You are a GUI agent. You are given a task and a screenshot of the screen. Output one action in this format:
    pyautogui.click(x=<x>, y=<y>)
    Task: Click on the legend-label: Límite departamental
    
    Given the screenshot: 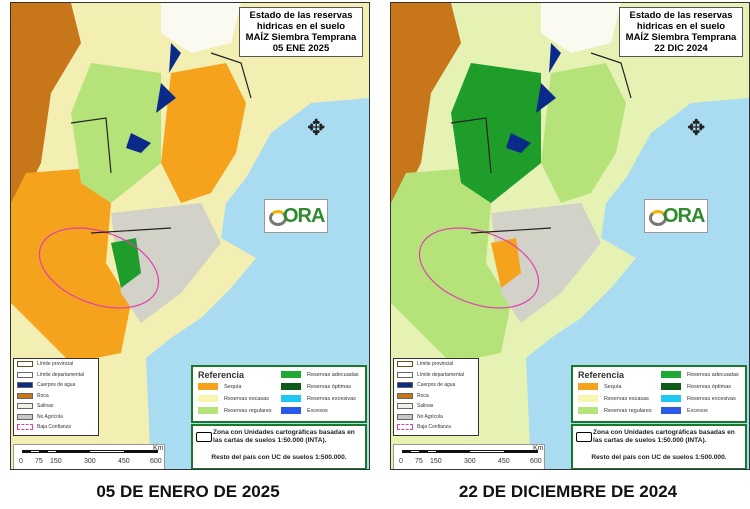 What is the action you would take?
    pyautogui.click(x=60, y=374)
    